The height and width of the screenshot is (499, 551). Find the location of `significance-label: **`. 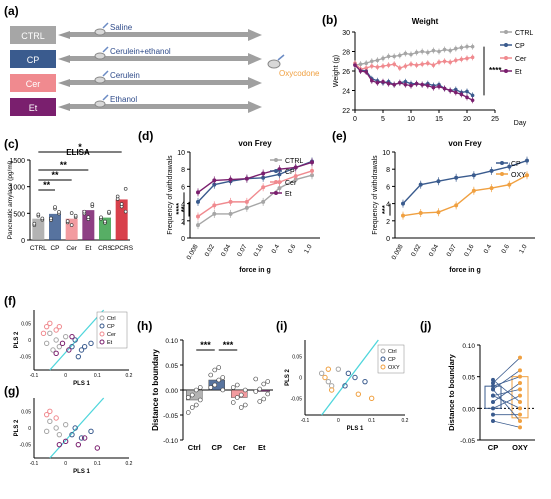

significance-label: ** is located at coordinates (55, 175).